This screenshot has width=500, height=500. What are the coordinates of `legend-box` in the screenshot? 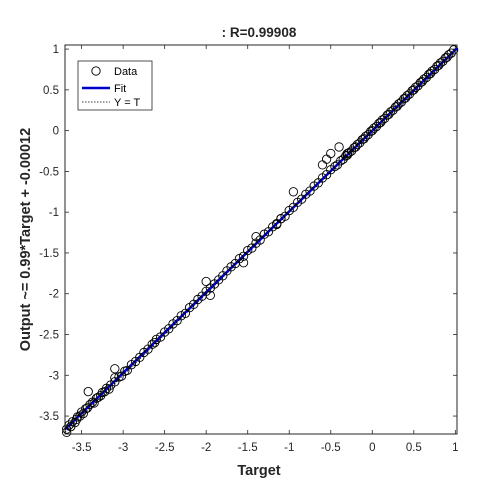 It's located at (115, 85).